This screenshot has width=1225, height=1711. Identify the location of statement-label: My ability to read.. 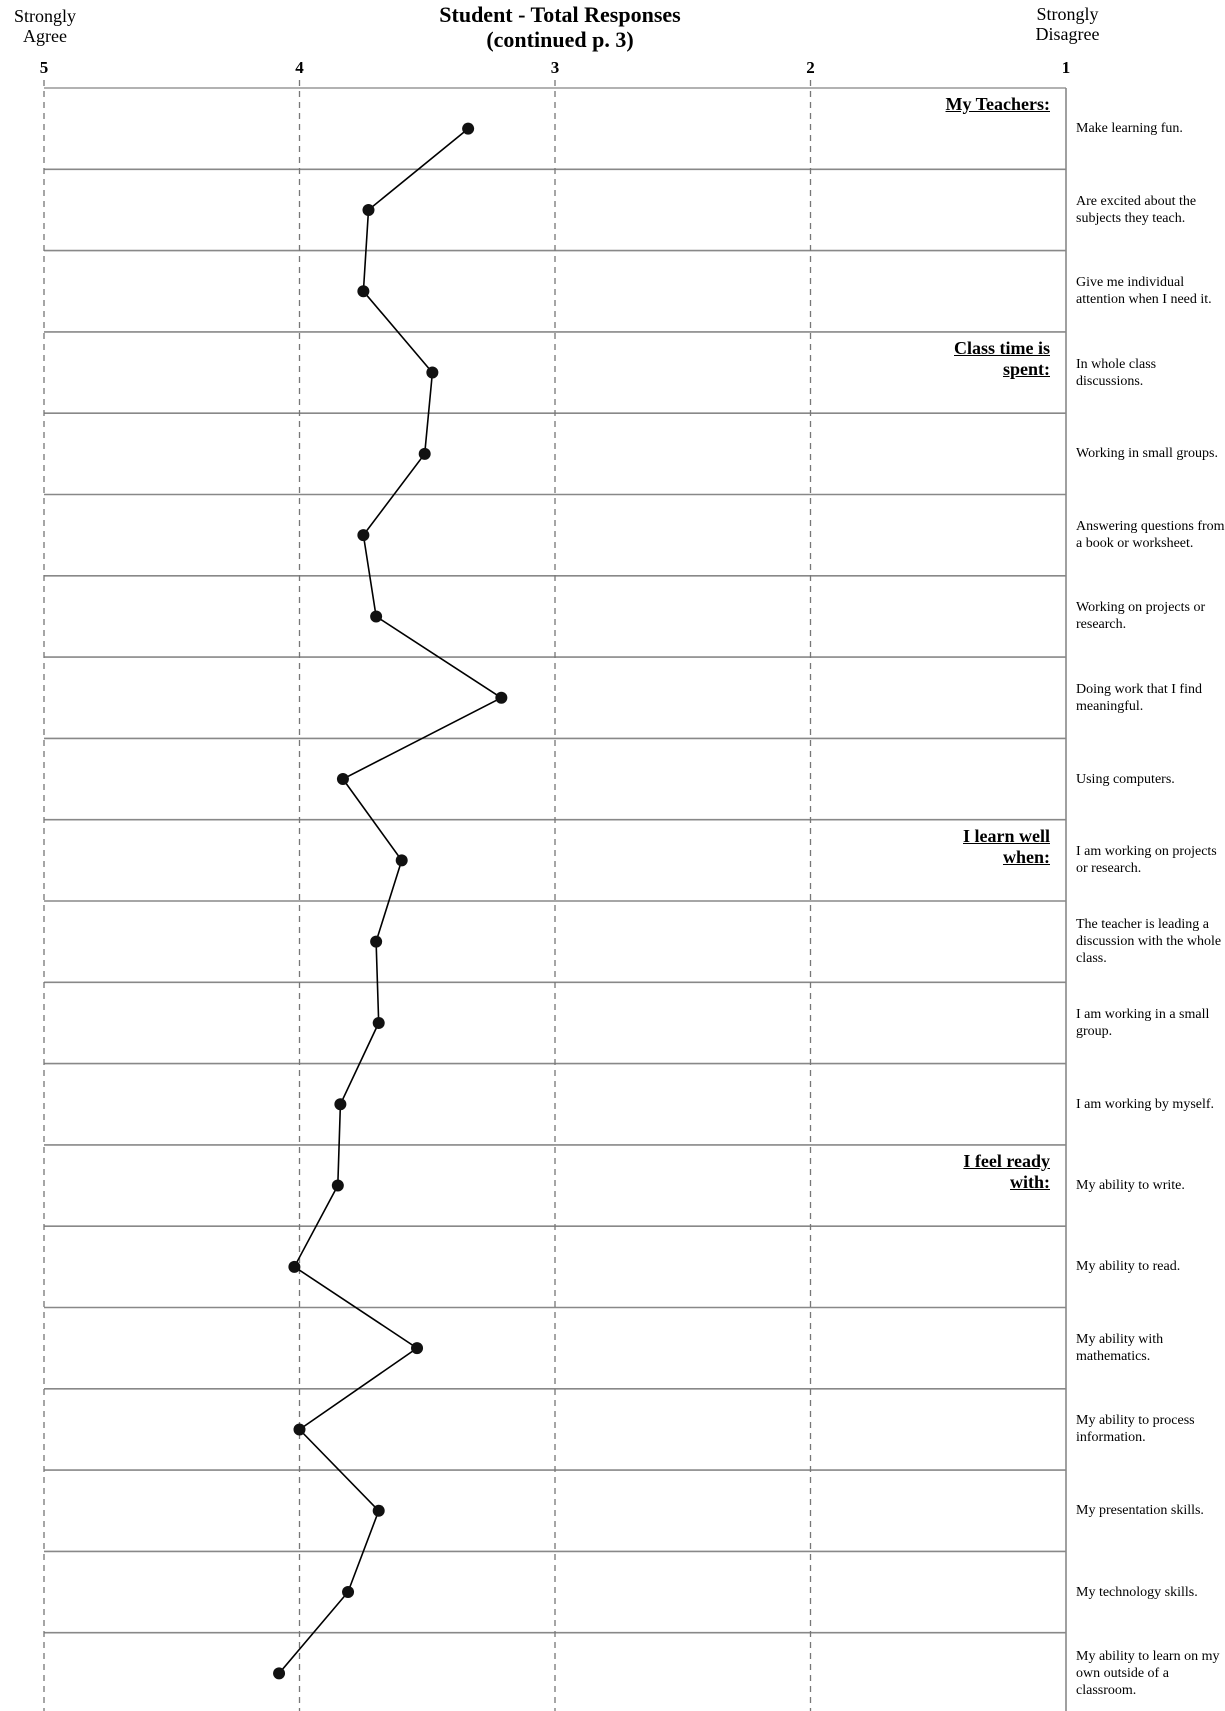
(1128, 1267).